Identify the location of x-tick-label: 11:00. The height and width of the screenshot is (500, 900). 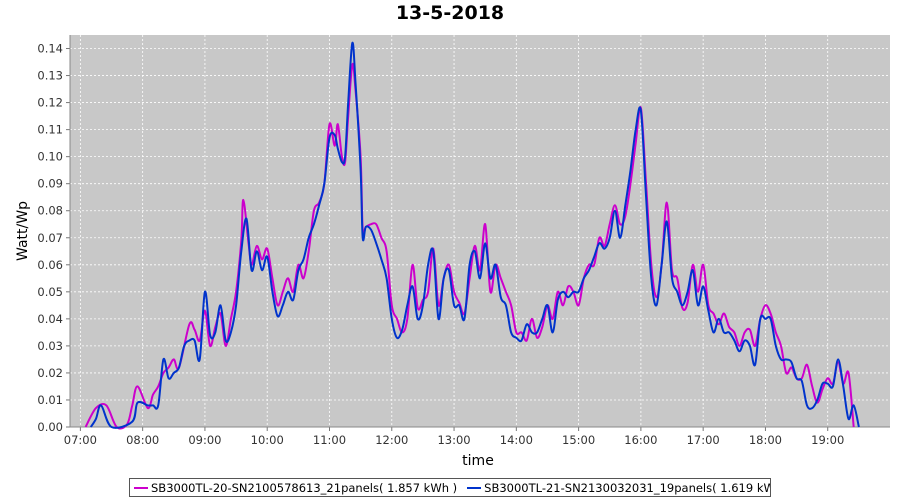
(329, 440).